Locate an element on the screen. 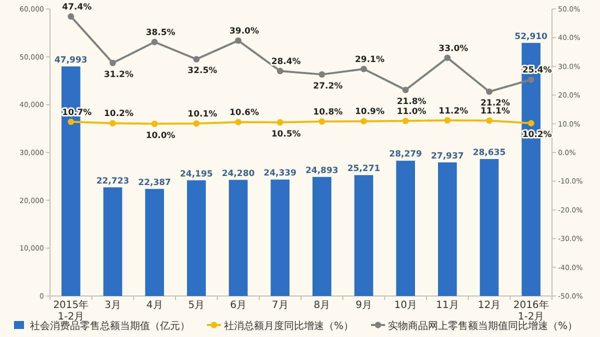  data-label: 28.4% is located at coordinates (286, 61).